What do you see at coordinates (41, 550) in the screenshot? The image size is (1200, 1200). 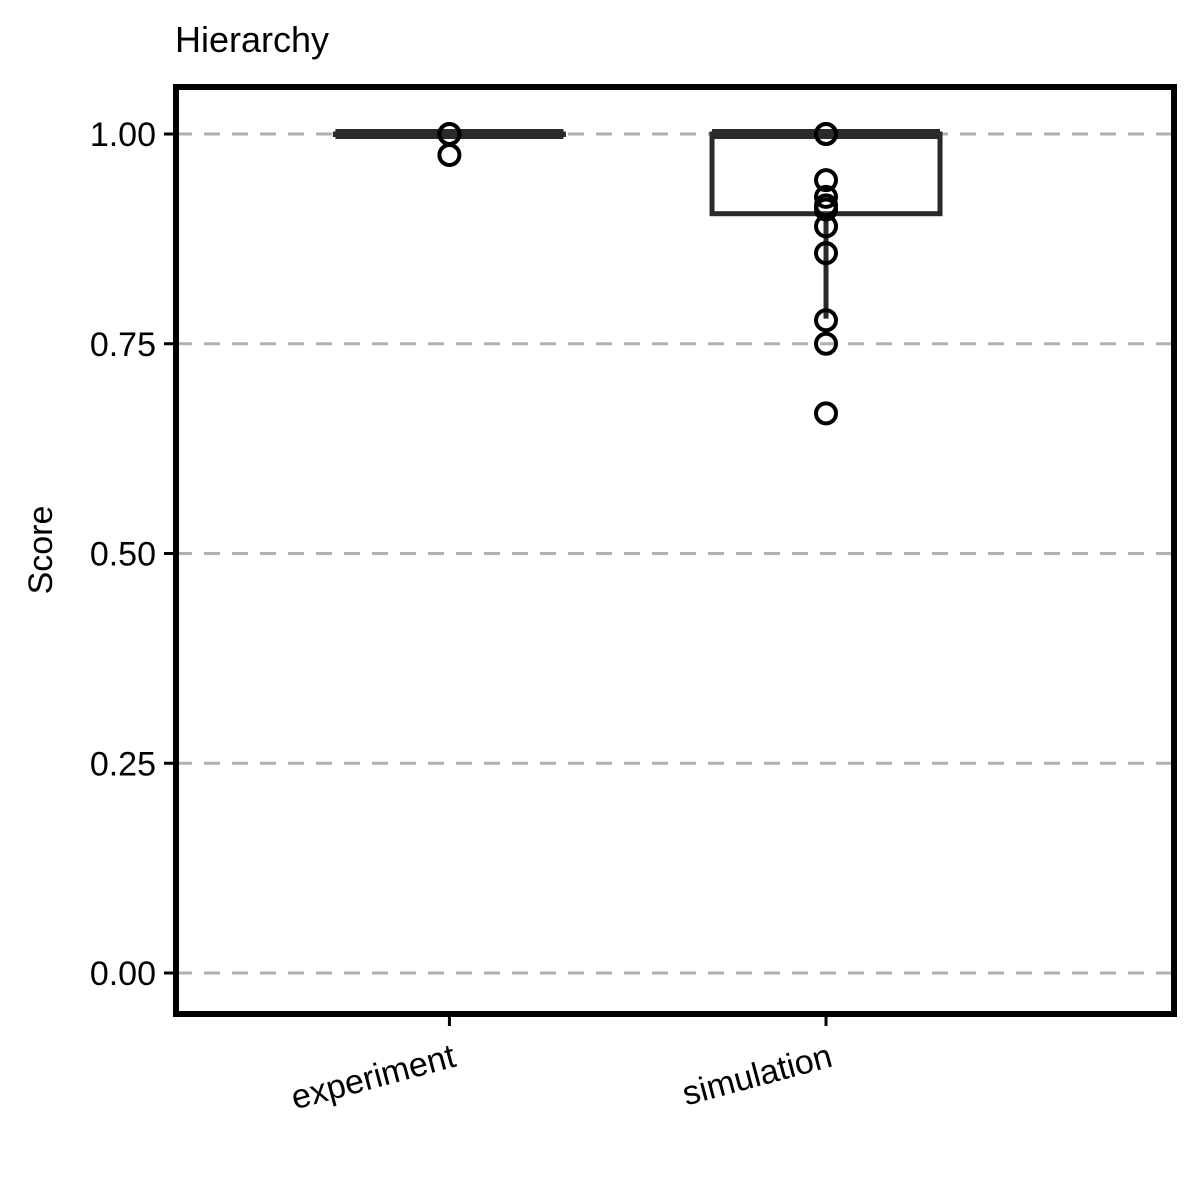 I see `y-axis-title: Score` at bounding box center [41, 550].